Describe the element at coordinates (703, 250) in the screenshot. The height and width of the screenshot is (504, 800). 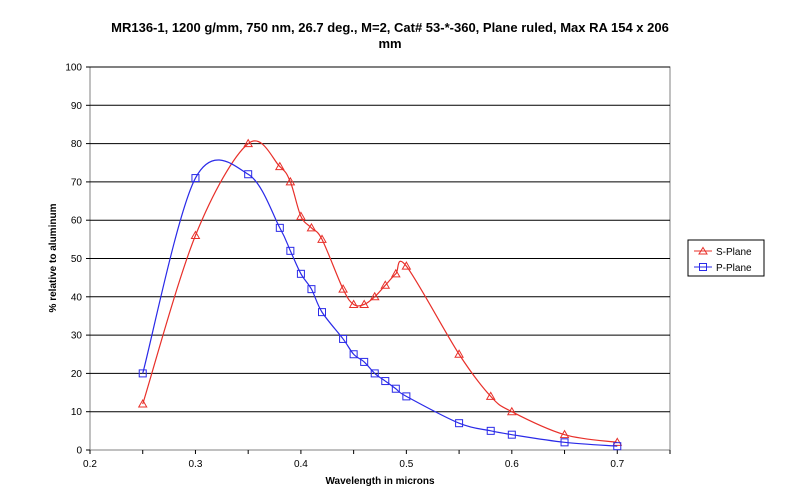
I see `legend-s-plane-marker` at that location.